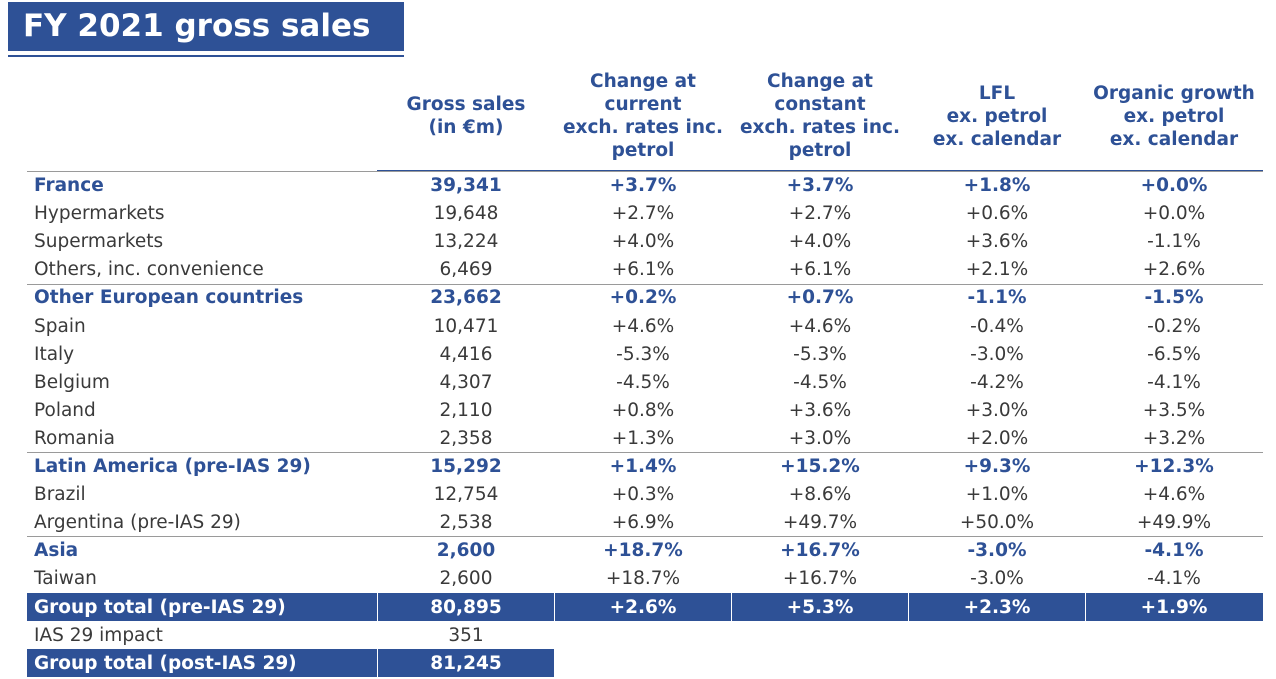 The height and width of the screenshot is (679, 1276). What do you see at coordinates (54, 354) in the screenshot?
I see `row-label: Italy` at bounding box center [54, 354].